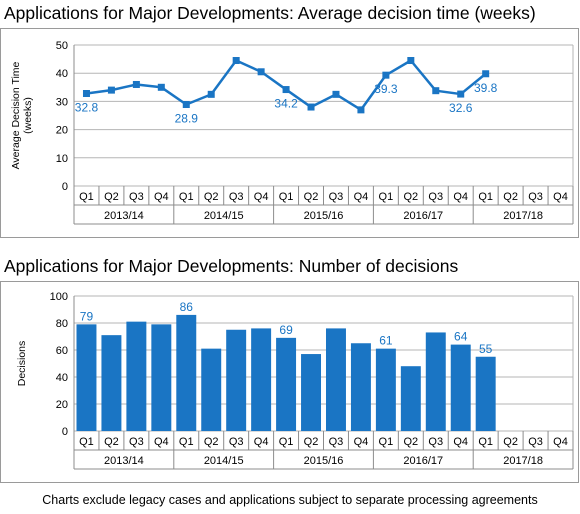 This screenshot has height=514, width=580. Describe the element at coordinates (187, 119) in the screenshot. I see `data-label: 28.9` at that location.